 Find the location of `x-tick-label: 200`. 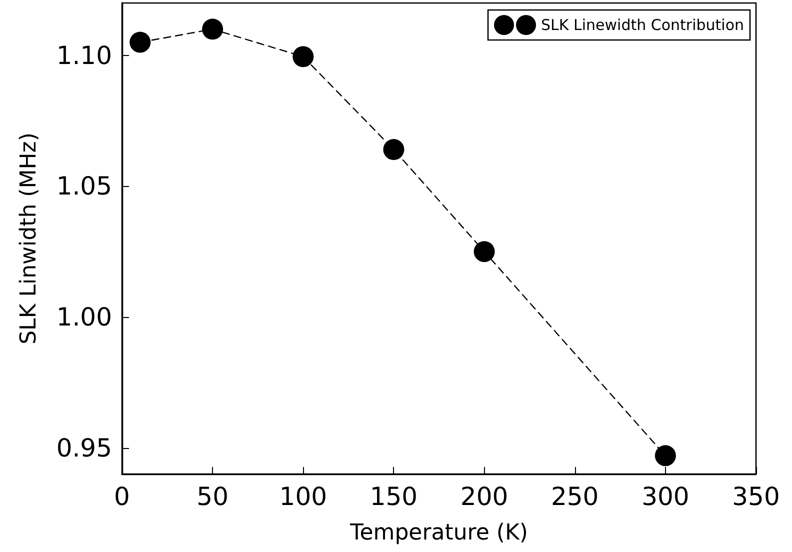

x-tick-label: 200 is located at coordinates (484, 496).